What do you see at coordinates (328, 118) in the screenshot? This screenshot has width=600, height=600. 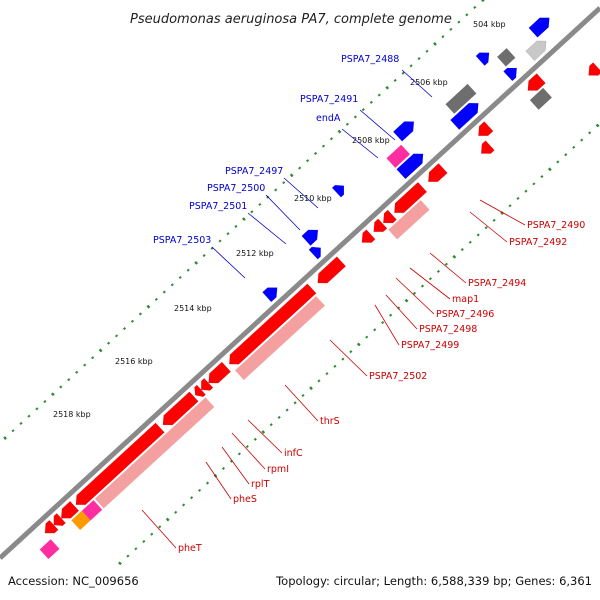 I see `gene-label-forward: endA` at bounding box center [328, 118].